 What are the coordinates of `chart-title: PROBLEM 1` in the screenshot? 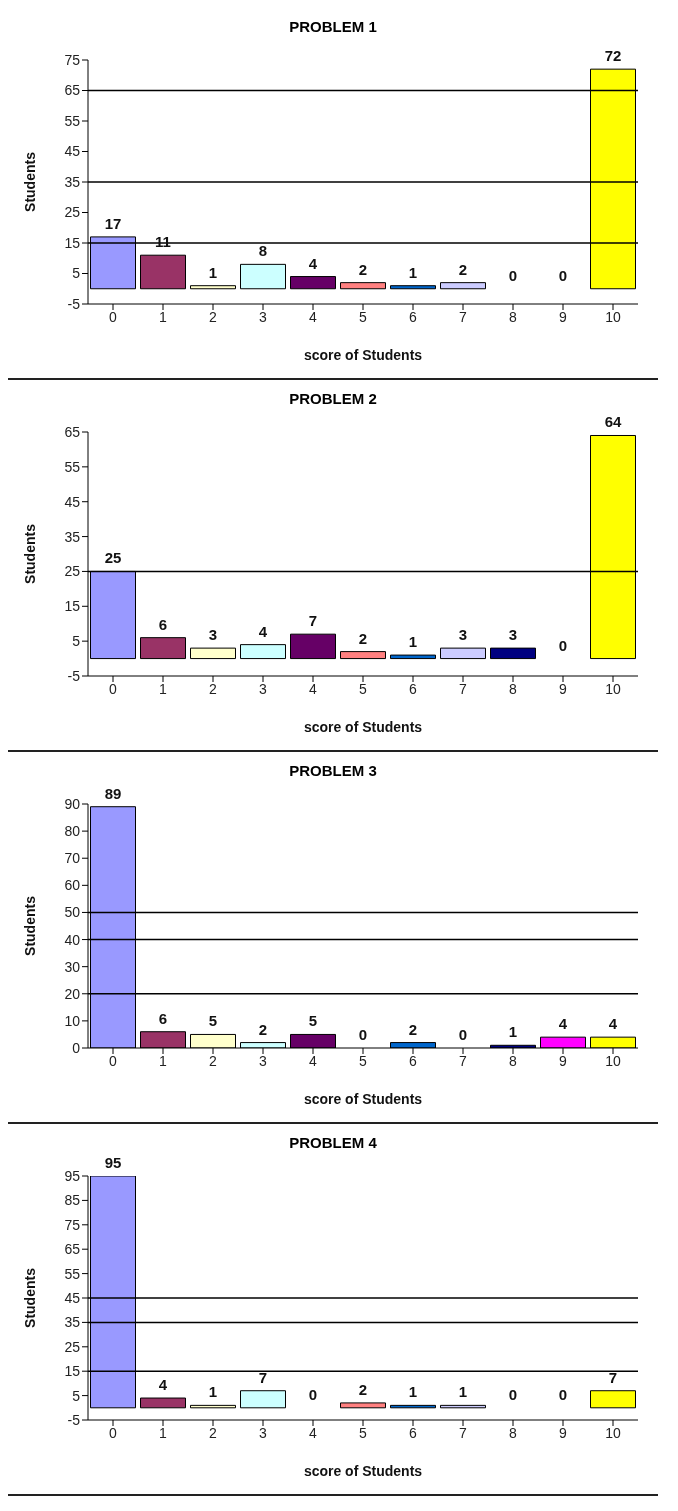 It's located at (333, 27).